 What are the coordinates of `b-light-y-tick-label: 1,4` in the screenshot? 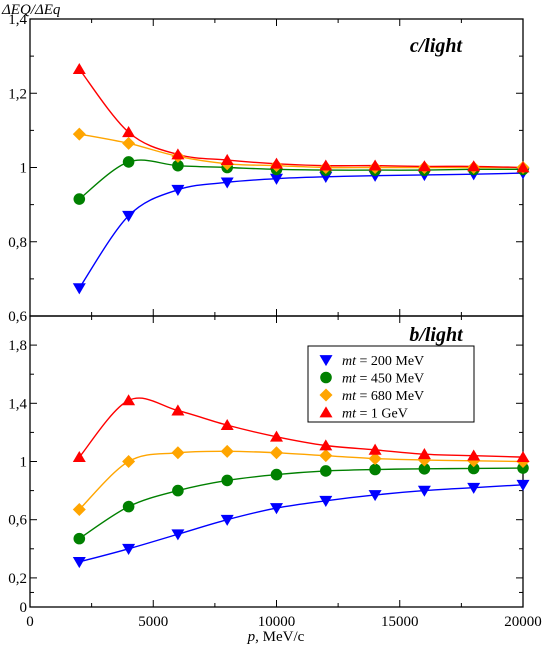 It's located at (17, 404).